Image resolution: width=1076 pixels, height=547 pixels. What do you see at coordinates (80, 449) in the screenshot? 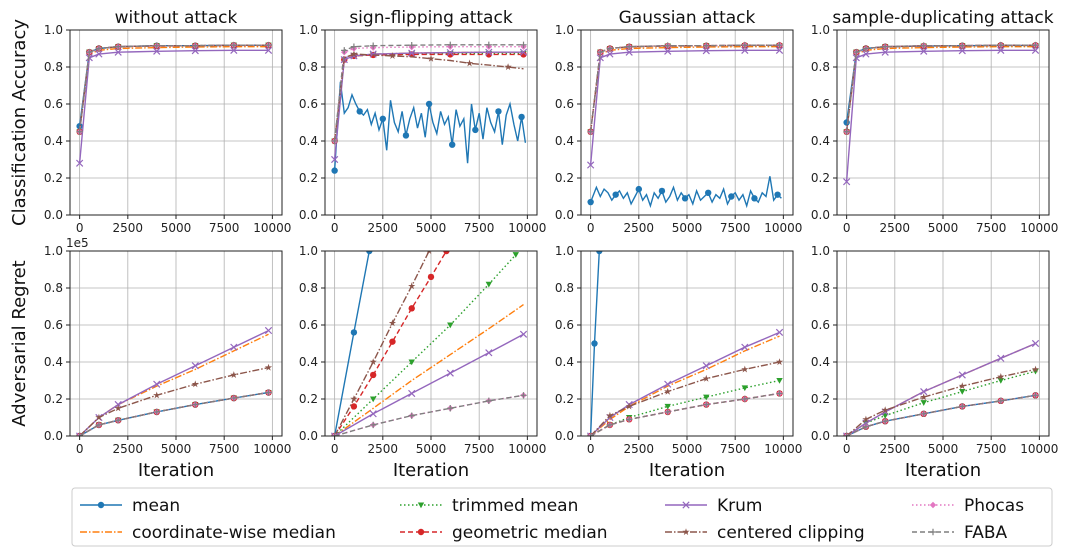
I see `x-tick-label: 0` at bounding box center [80, 449].